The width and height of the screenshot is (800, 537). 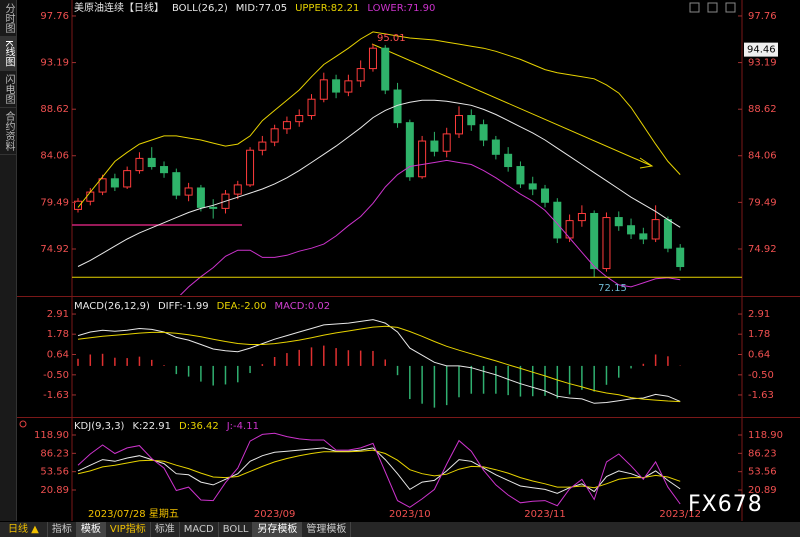 I want to click on y-tick-label-right: -0.50, so click(x=761, y=375).